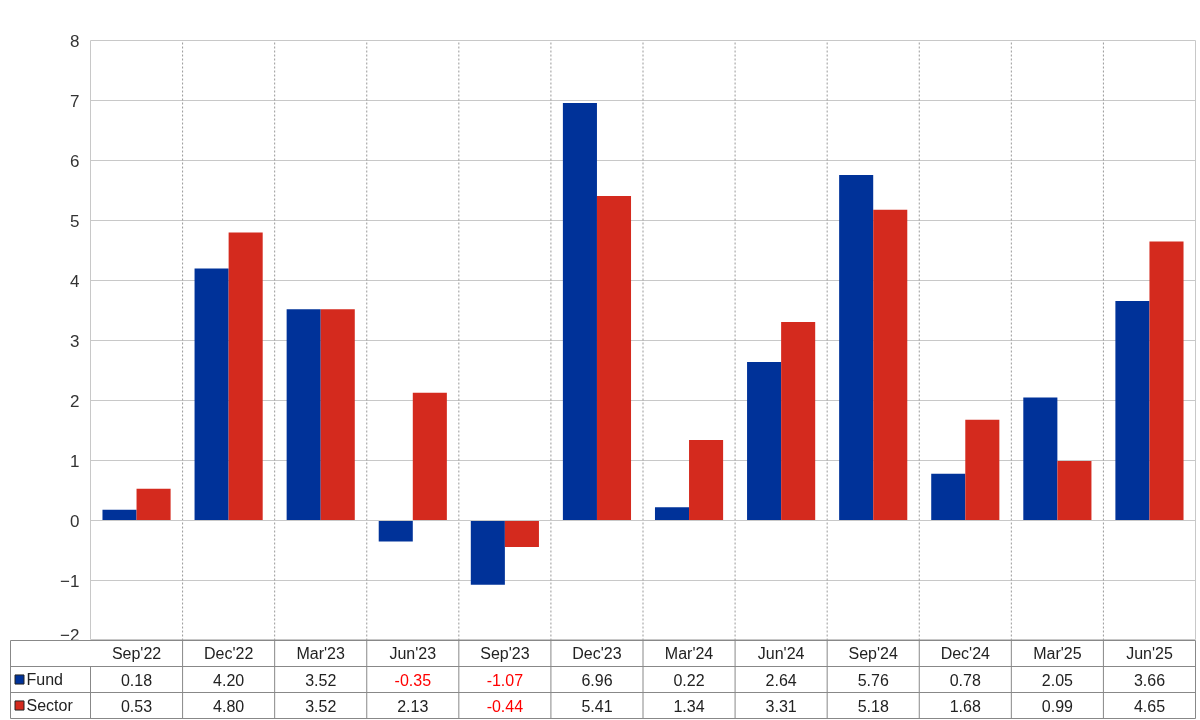 The image size is (1200, 720). I want to click on y-tick-label: 4, so click(75, 281).